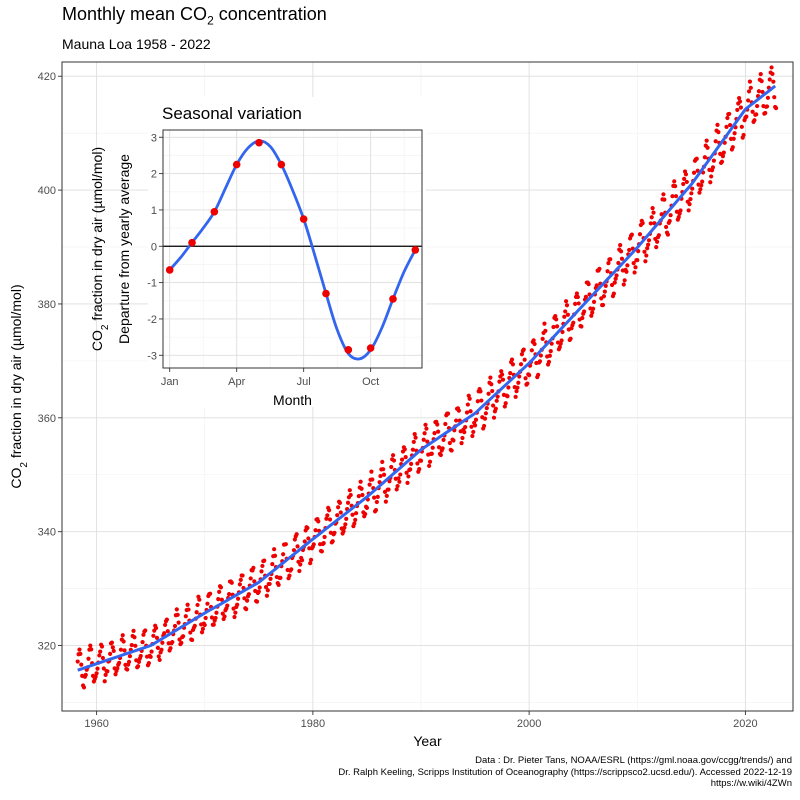 The image size is (800, 800). I want to click on inset-x-tick-label: Jul, so click(304, 382).